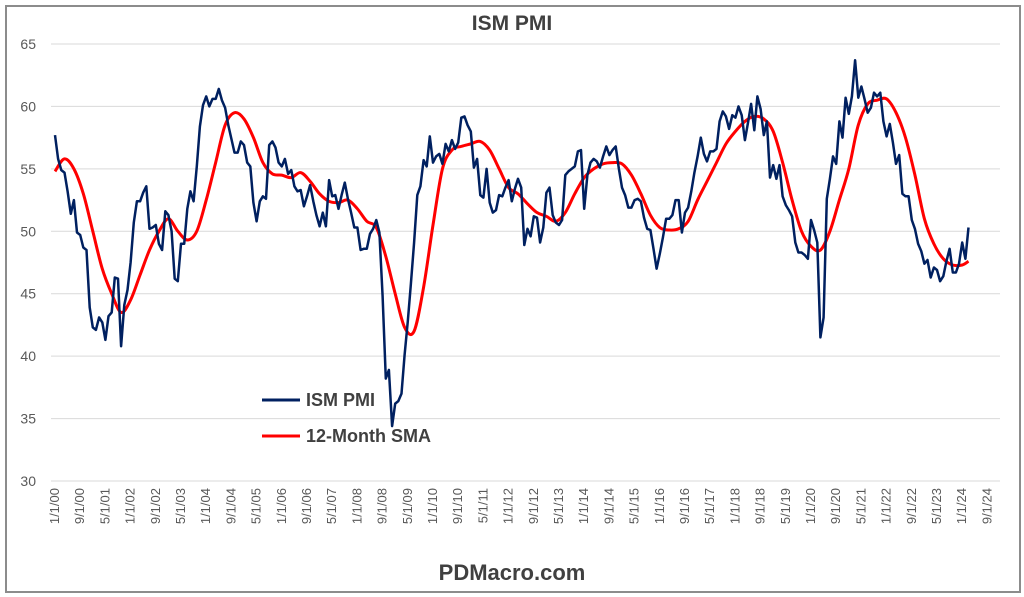 Image resolution: width=1024 pixels, height=597 pixels. Describe the element at coordinates (230, 506) in the screenshot. I see `x-tick-label: 9/1/04` at that location.